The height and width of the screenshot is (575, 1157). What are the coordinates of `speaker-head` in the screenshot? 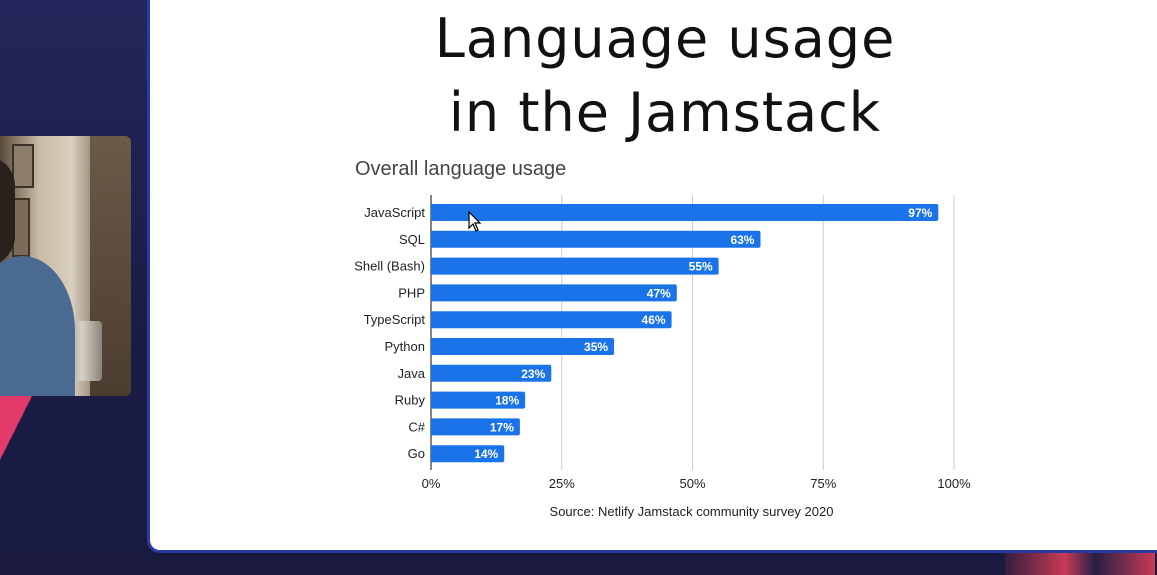 It's located at (7, 211).